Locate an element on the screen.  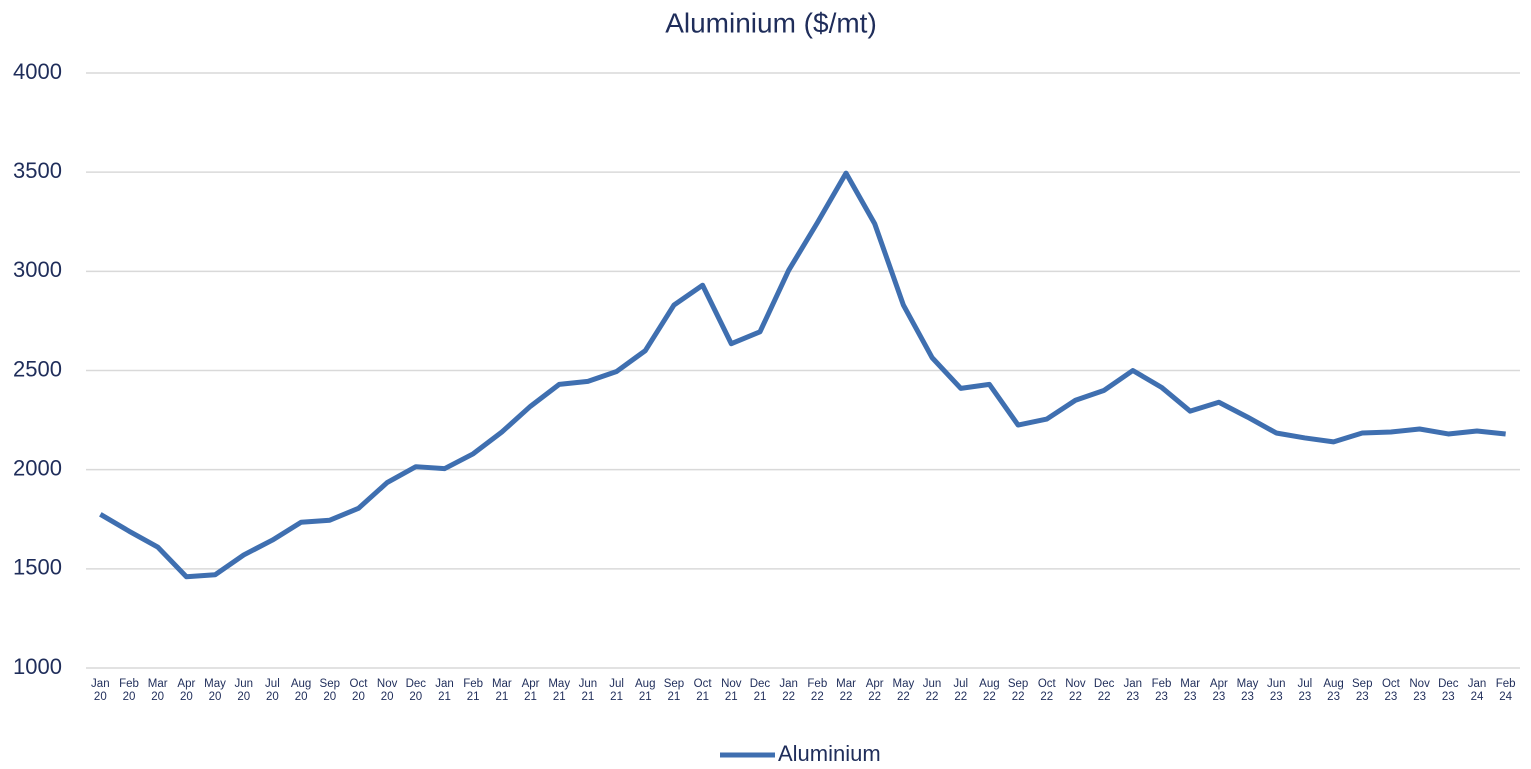
x-tick-label: Jan 24 is located at coordinates (1477, 690).